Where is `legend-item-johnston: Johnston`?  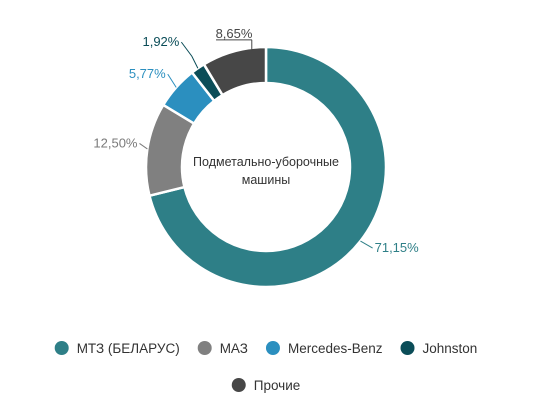 legend-item-johnston: Johnston is located at coordinates (439, 348).